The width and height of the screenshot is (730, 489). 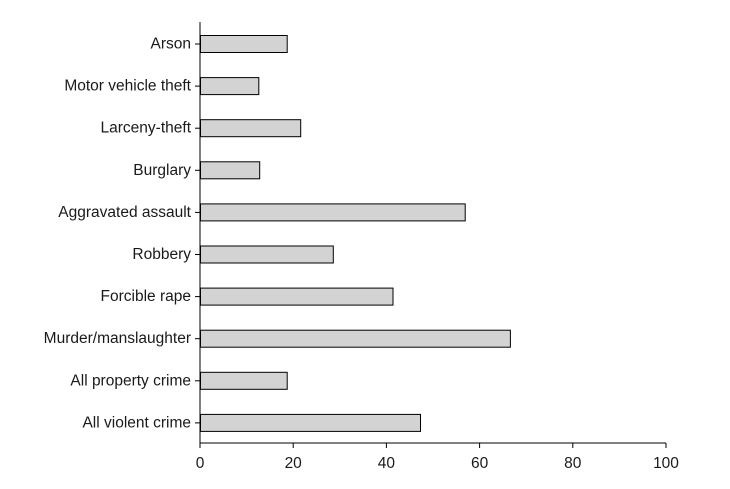 What do you see at coordinates (387, 463) in the screenshot?
I see `x-tick-label: 40` at bounding box center [387, 463].